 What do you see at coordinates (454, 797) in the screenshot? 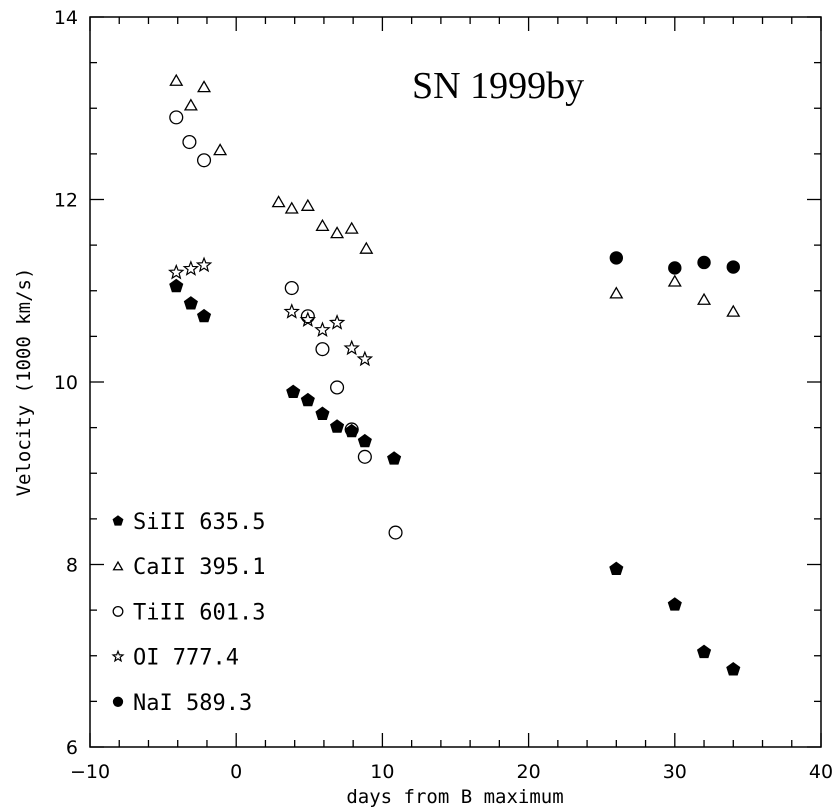
I see `x-axis-label: days from B maximum` at bounding box center [454, 797].